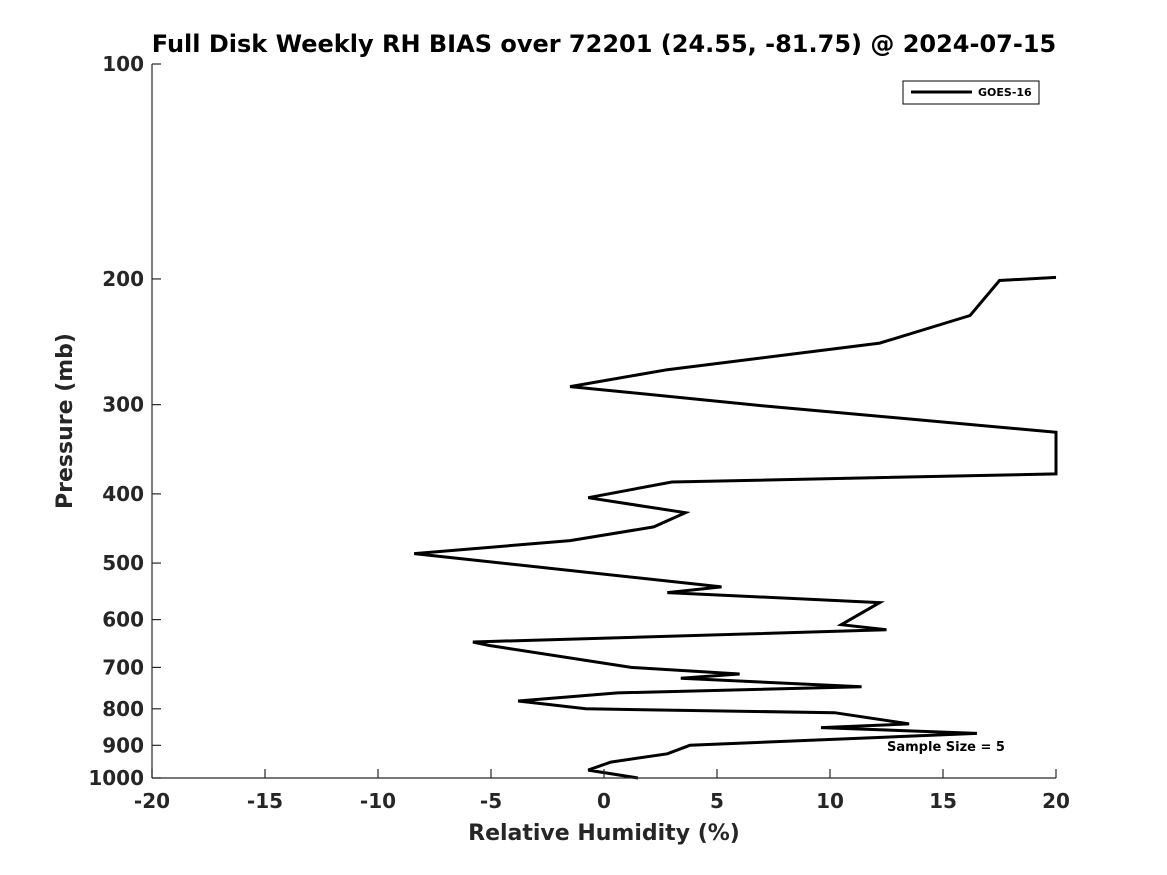  I want to click on x-tick-label: -20, so click(152, 801).